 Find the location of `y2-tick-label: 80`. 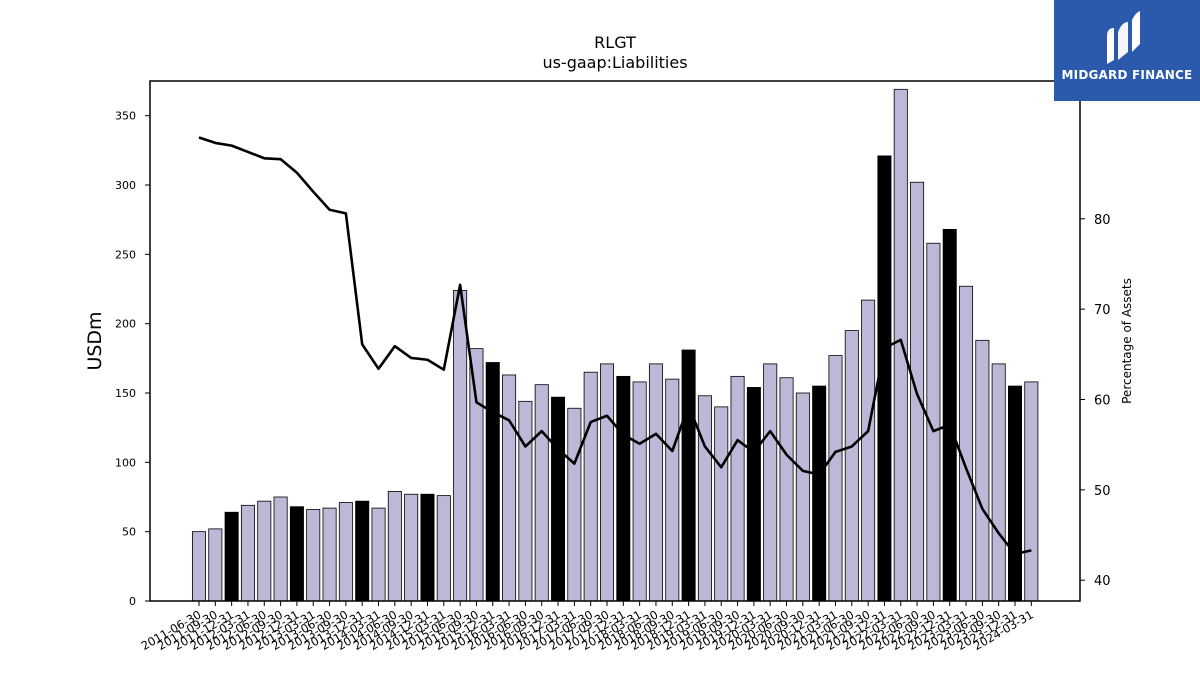

y2-tick-label: 80 is located at coordinates (1102, 220).